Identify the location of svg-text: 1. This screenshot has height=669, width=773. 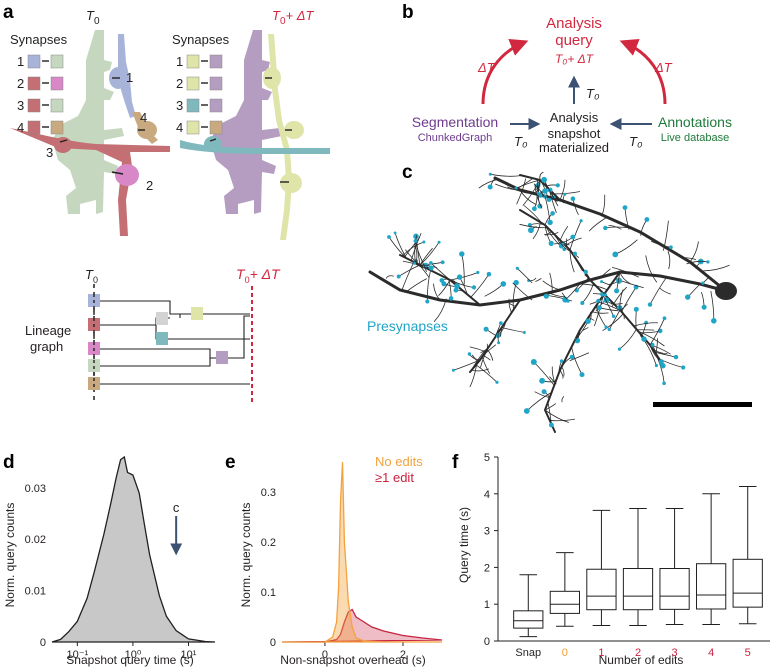
(179, 61).